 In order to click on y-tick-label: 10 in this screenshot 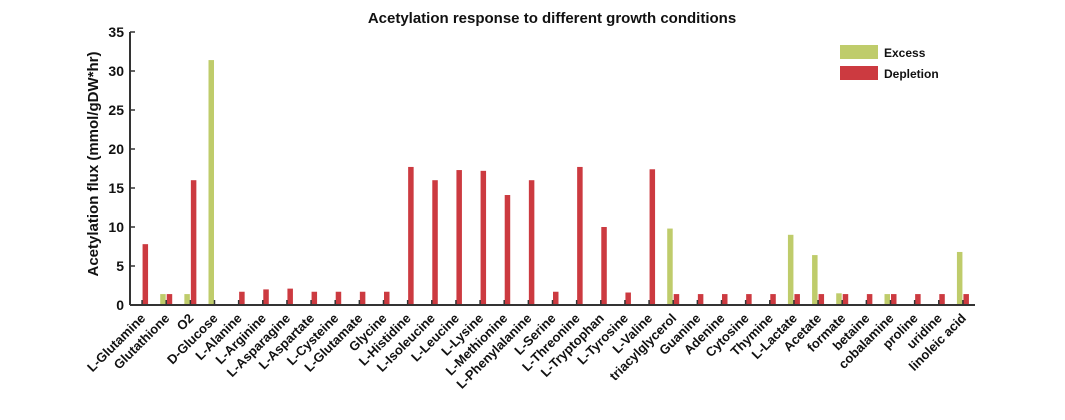, I will do `click(116, 227)`.